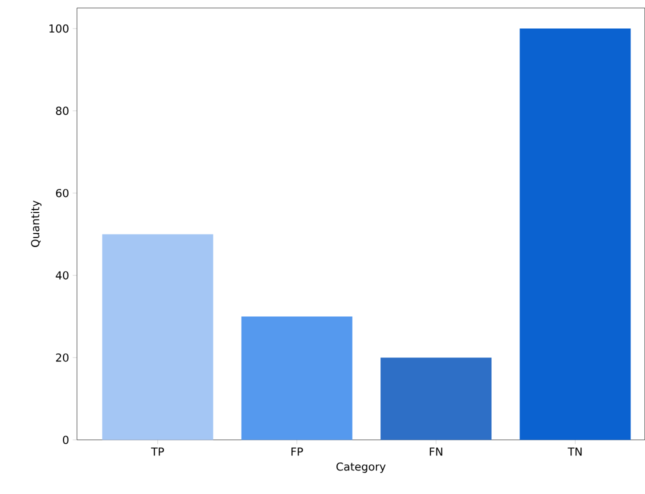 The width and height of the screenshot is (645, 494). What do you see at coordinates (361, 467) in the screenshot?
I see `x-axis-title: Category` at bounding box center [361, 467].